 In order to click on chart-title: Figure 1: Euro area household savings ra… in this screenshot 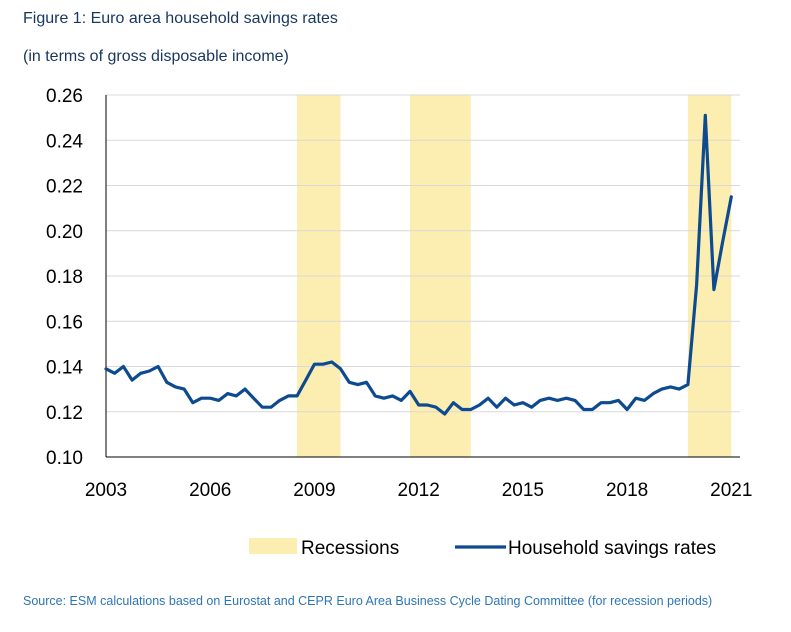, I will do `click(180, 18)`.